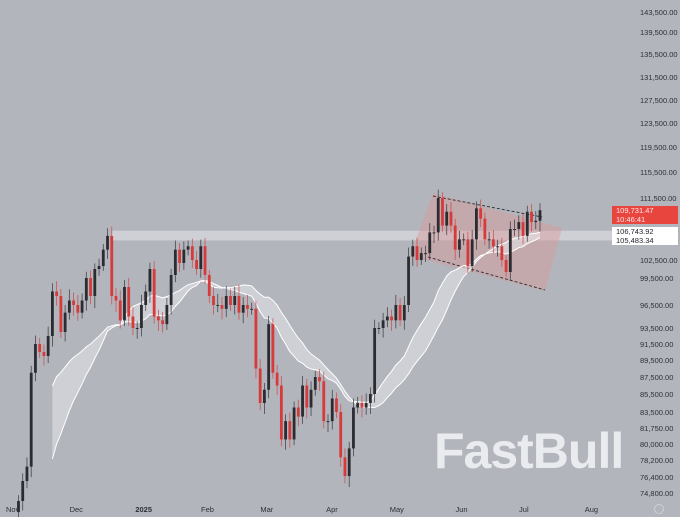 The height and width of the screenshot is (517, 680). Describe the element at coordinates (524, 509) in the screenshot. I see `time-tick-label: Jul` at that location.